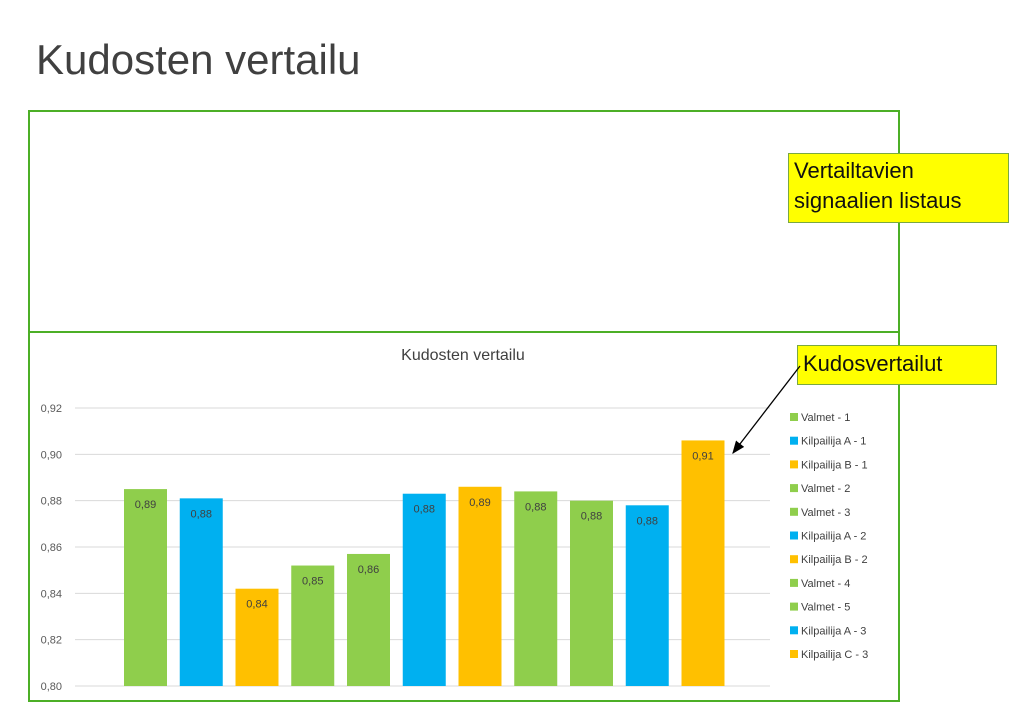  Describe the element at coordinates (878, 200) in the screenshot. I see `signal-list-callout-line2: signaalien listaus` at that location.